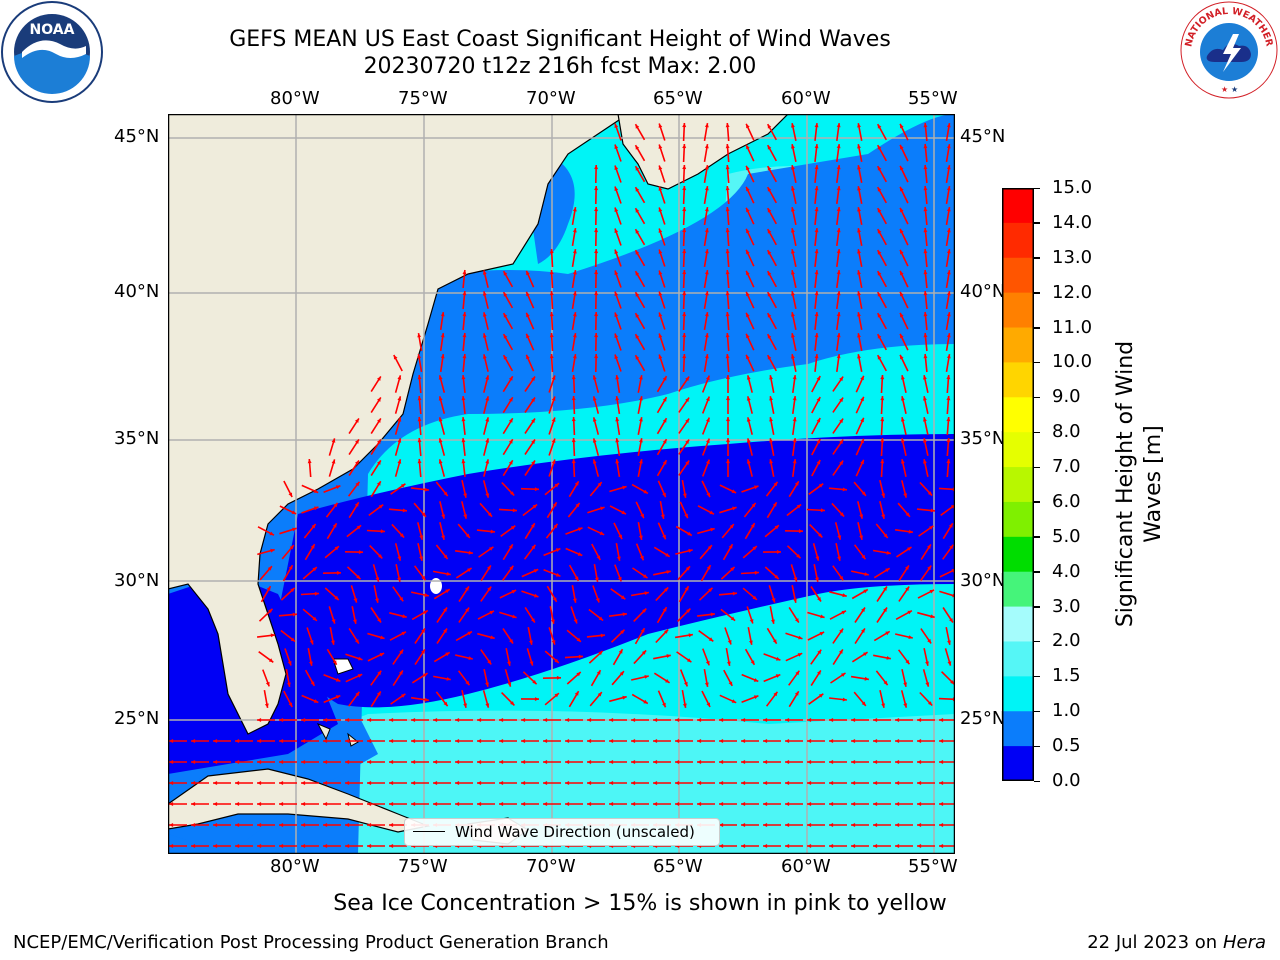 The image size is (1280, 960). I want to click on colorbar-tick-label: 2.0, so click(1066, 641).